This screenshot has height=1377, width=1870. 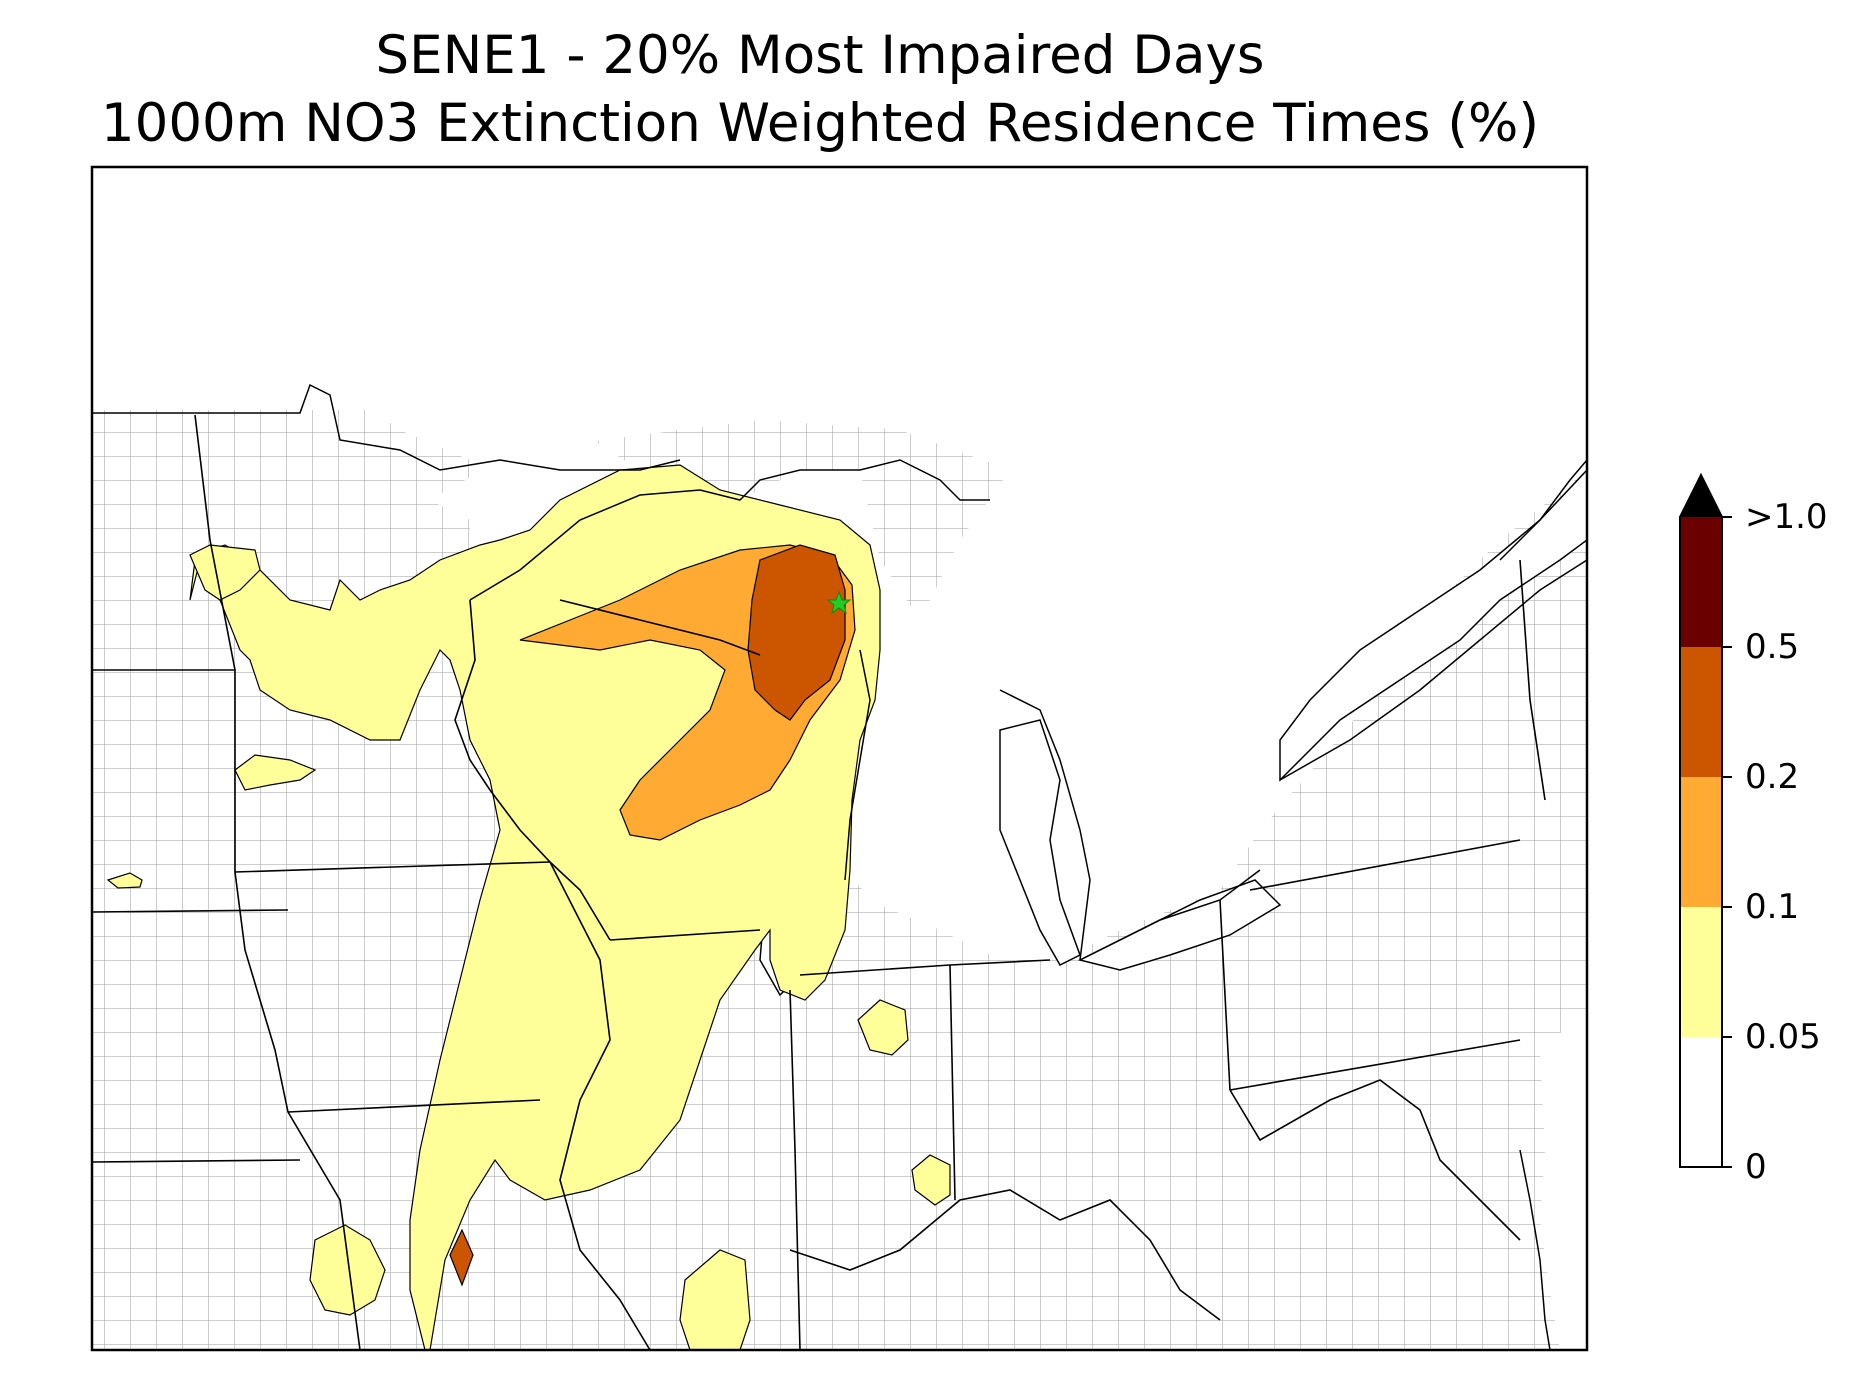 What do you see at coordinates (532, 770) in the screenshot?
I see `boundary-mn-wi` at bounding box center [532, 770].